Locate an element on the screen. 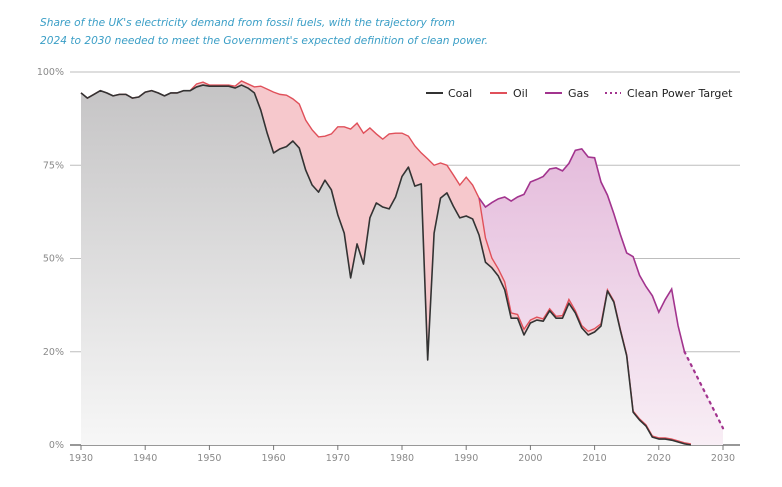  y-tick-label: 20% is located at coordinates (53, 352).